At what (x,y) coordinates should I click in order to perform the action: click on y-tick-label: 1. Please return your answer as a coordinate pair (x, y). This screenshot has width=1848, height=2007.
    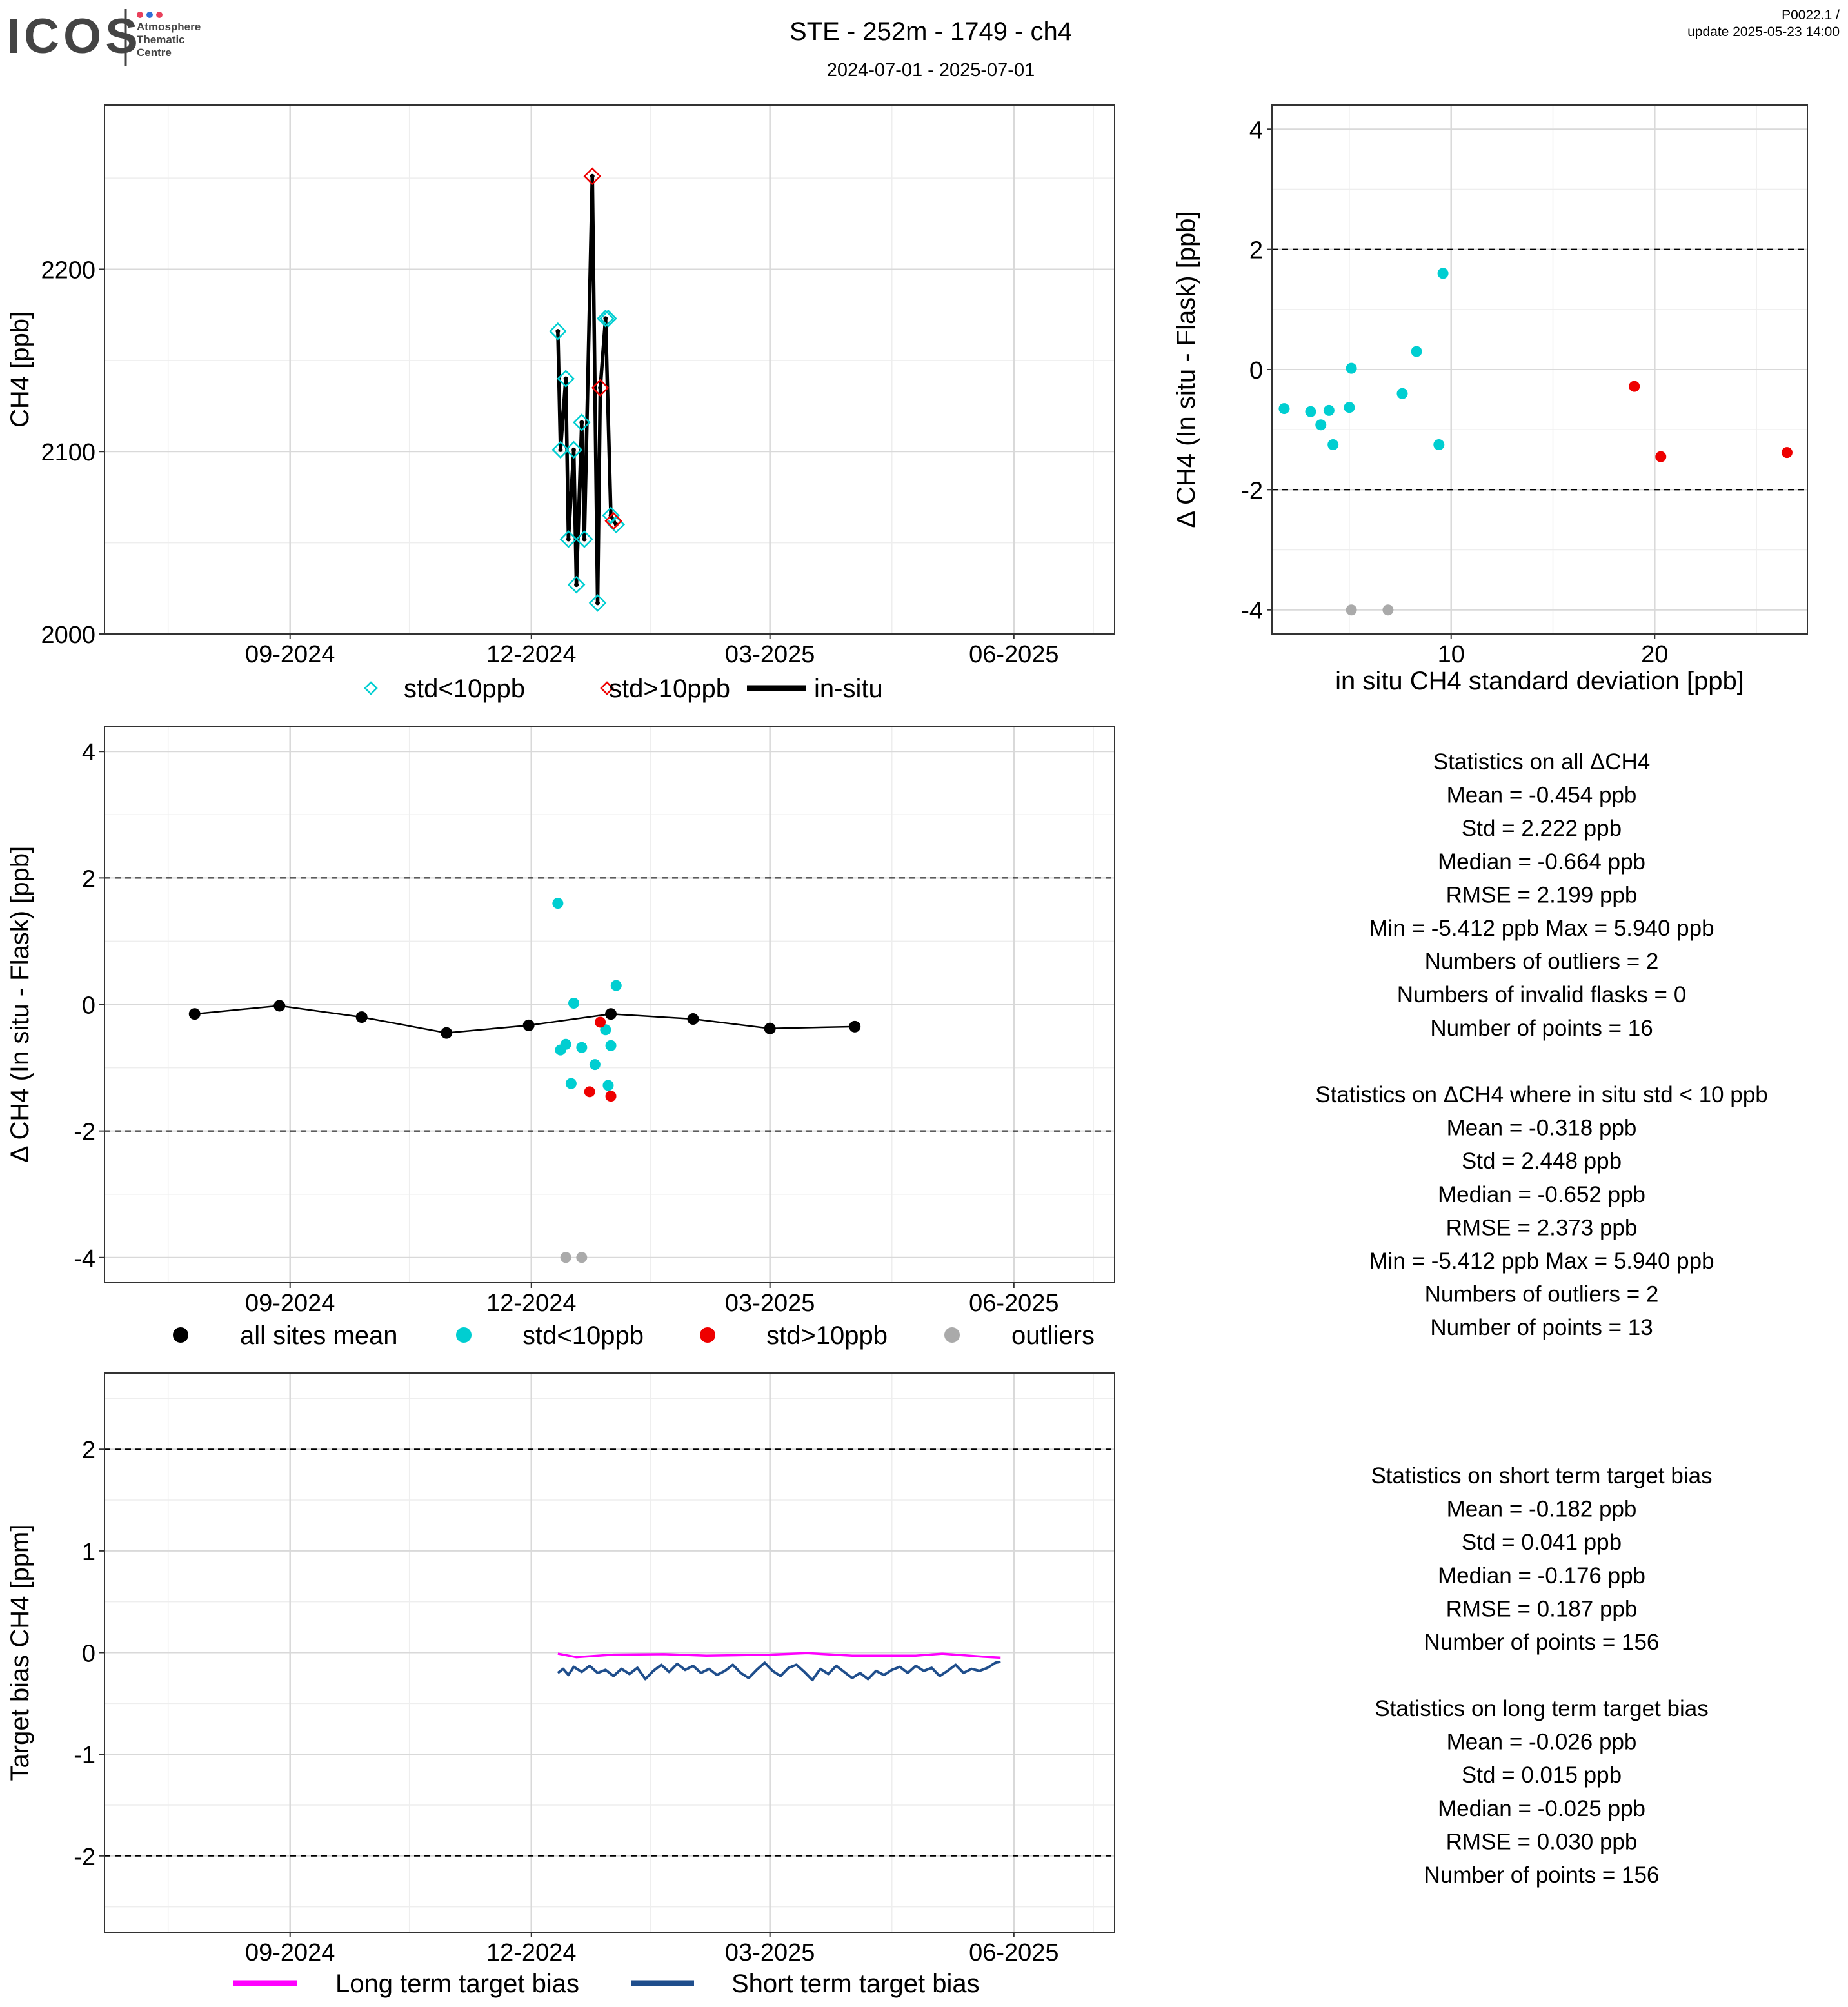
    Looking at the image, I should click on (88, 1552).